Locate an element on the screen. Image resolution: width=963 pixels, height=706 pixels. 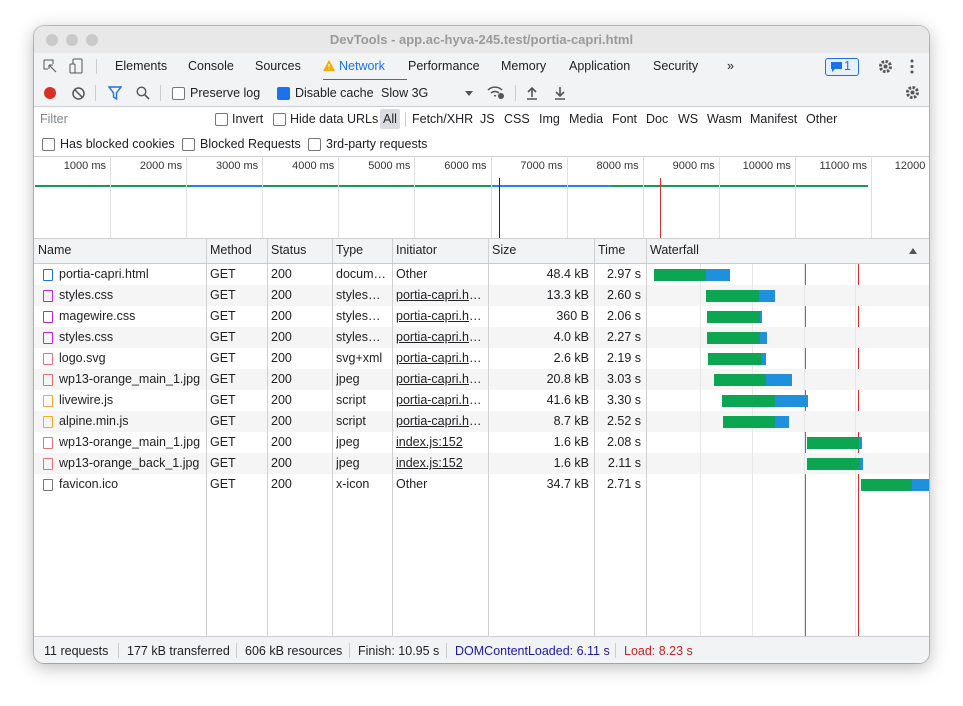
settings-icon is located at coordinates (885, 66).